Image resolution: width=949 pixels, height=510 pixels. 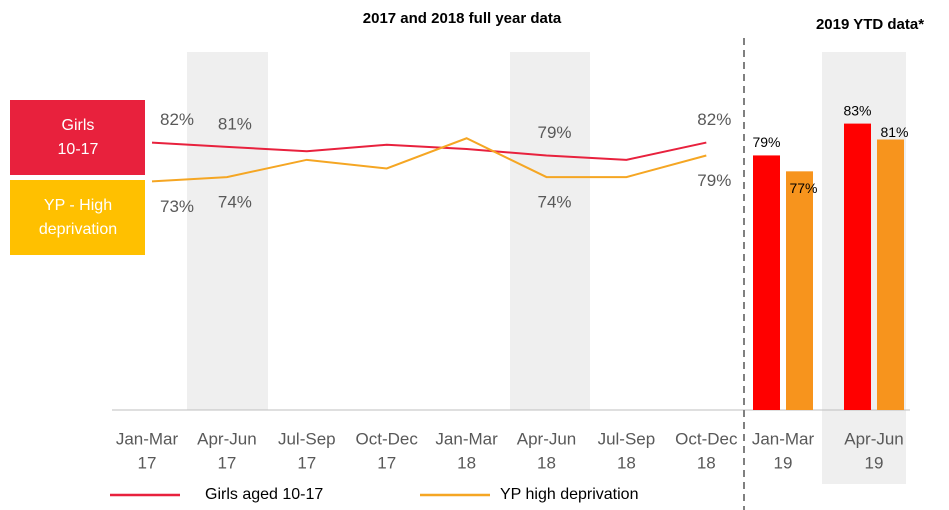 What do you see at coordinates (462, 18) in the screenshot?
I see `section-title: 2017 and 2018 full year data` at bounding box center [462, 18].